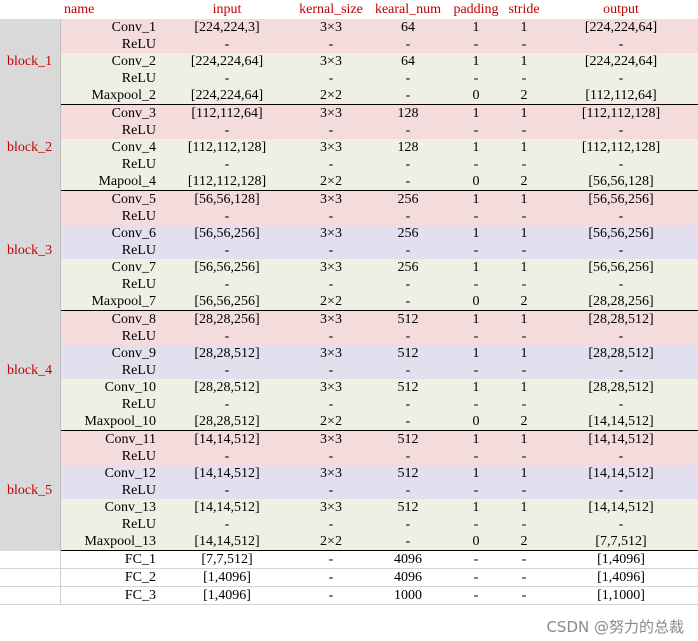  What do you see at coordinates (621, 302) in the screenshot?
I see `cell-output: [28,28,256]` at bounding box center [621, 302].